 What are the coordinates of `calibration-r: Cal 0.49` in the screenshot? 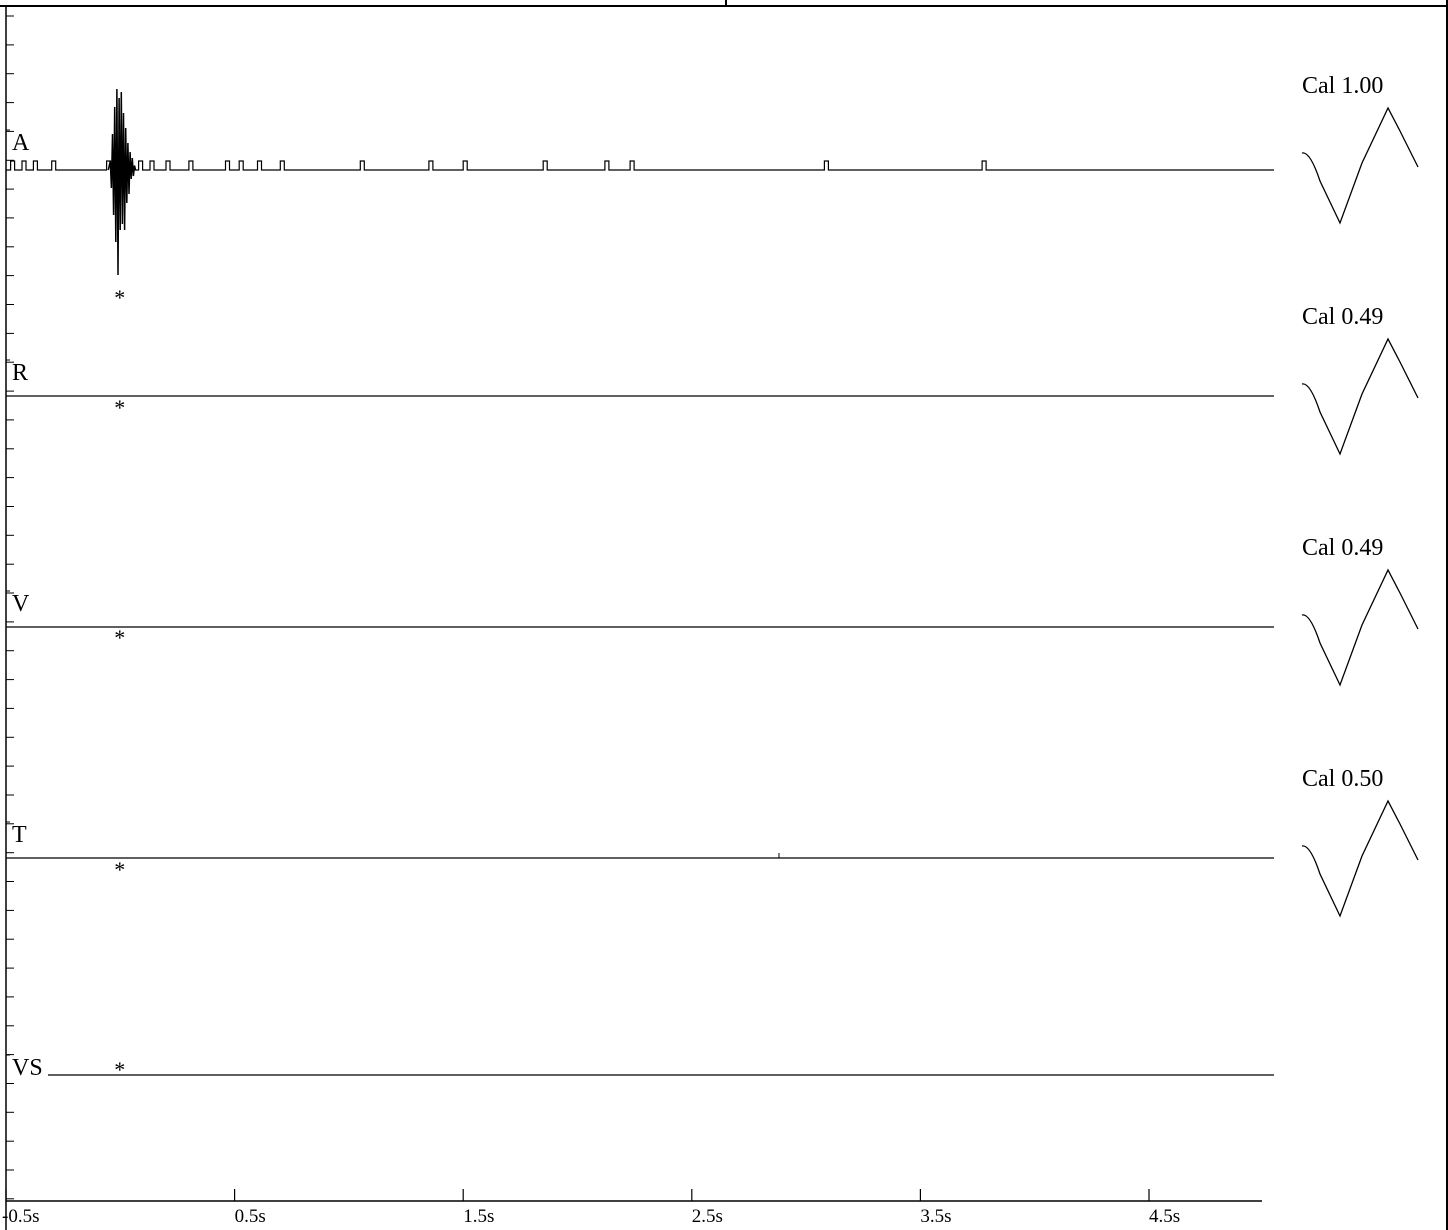 It's located at (1360, 380).